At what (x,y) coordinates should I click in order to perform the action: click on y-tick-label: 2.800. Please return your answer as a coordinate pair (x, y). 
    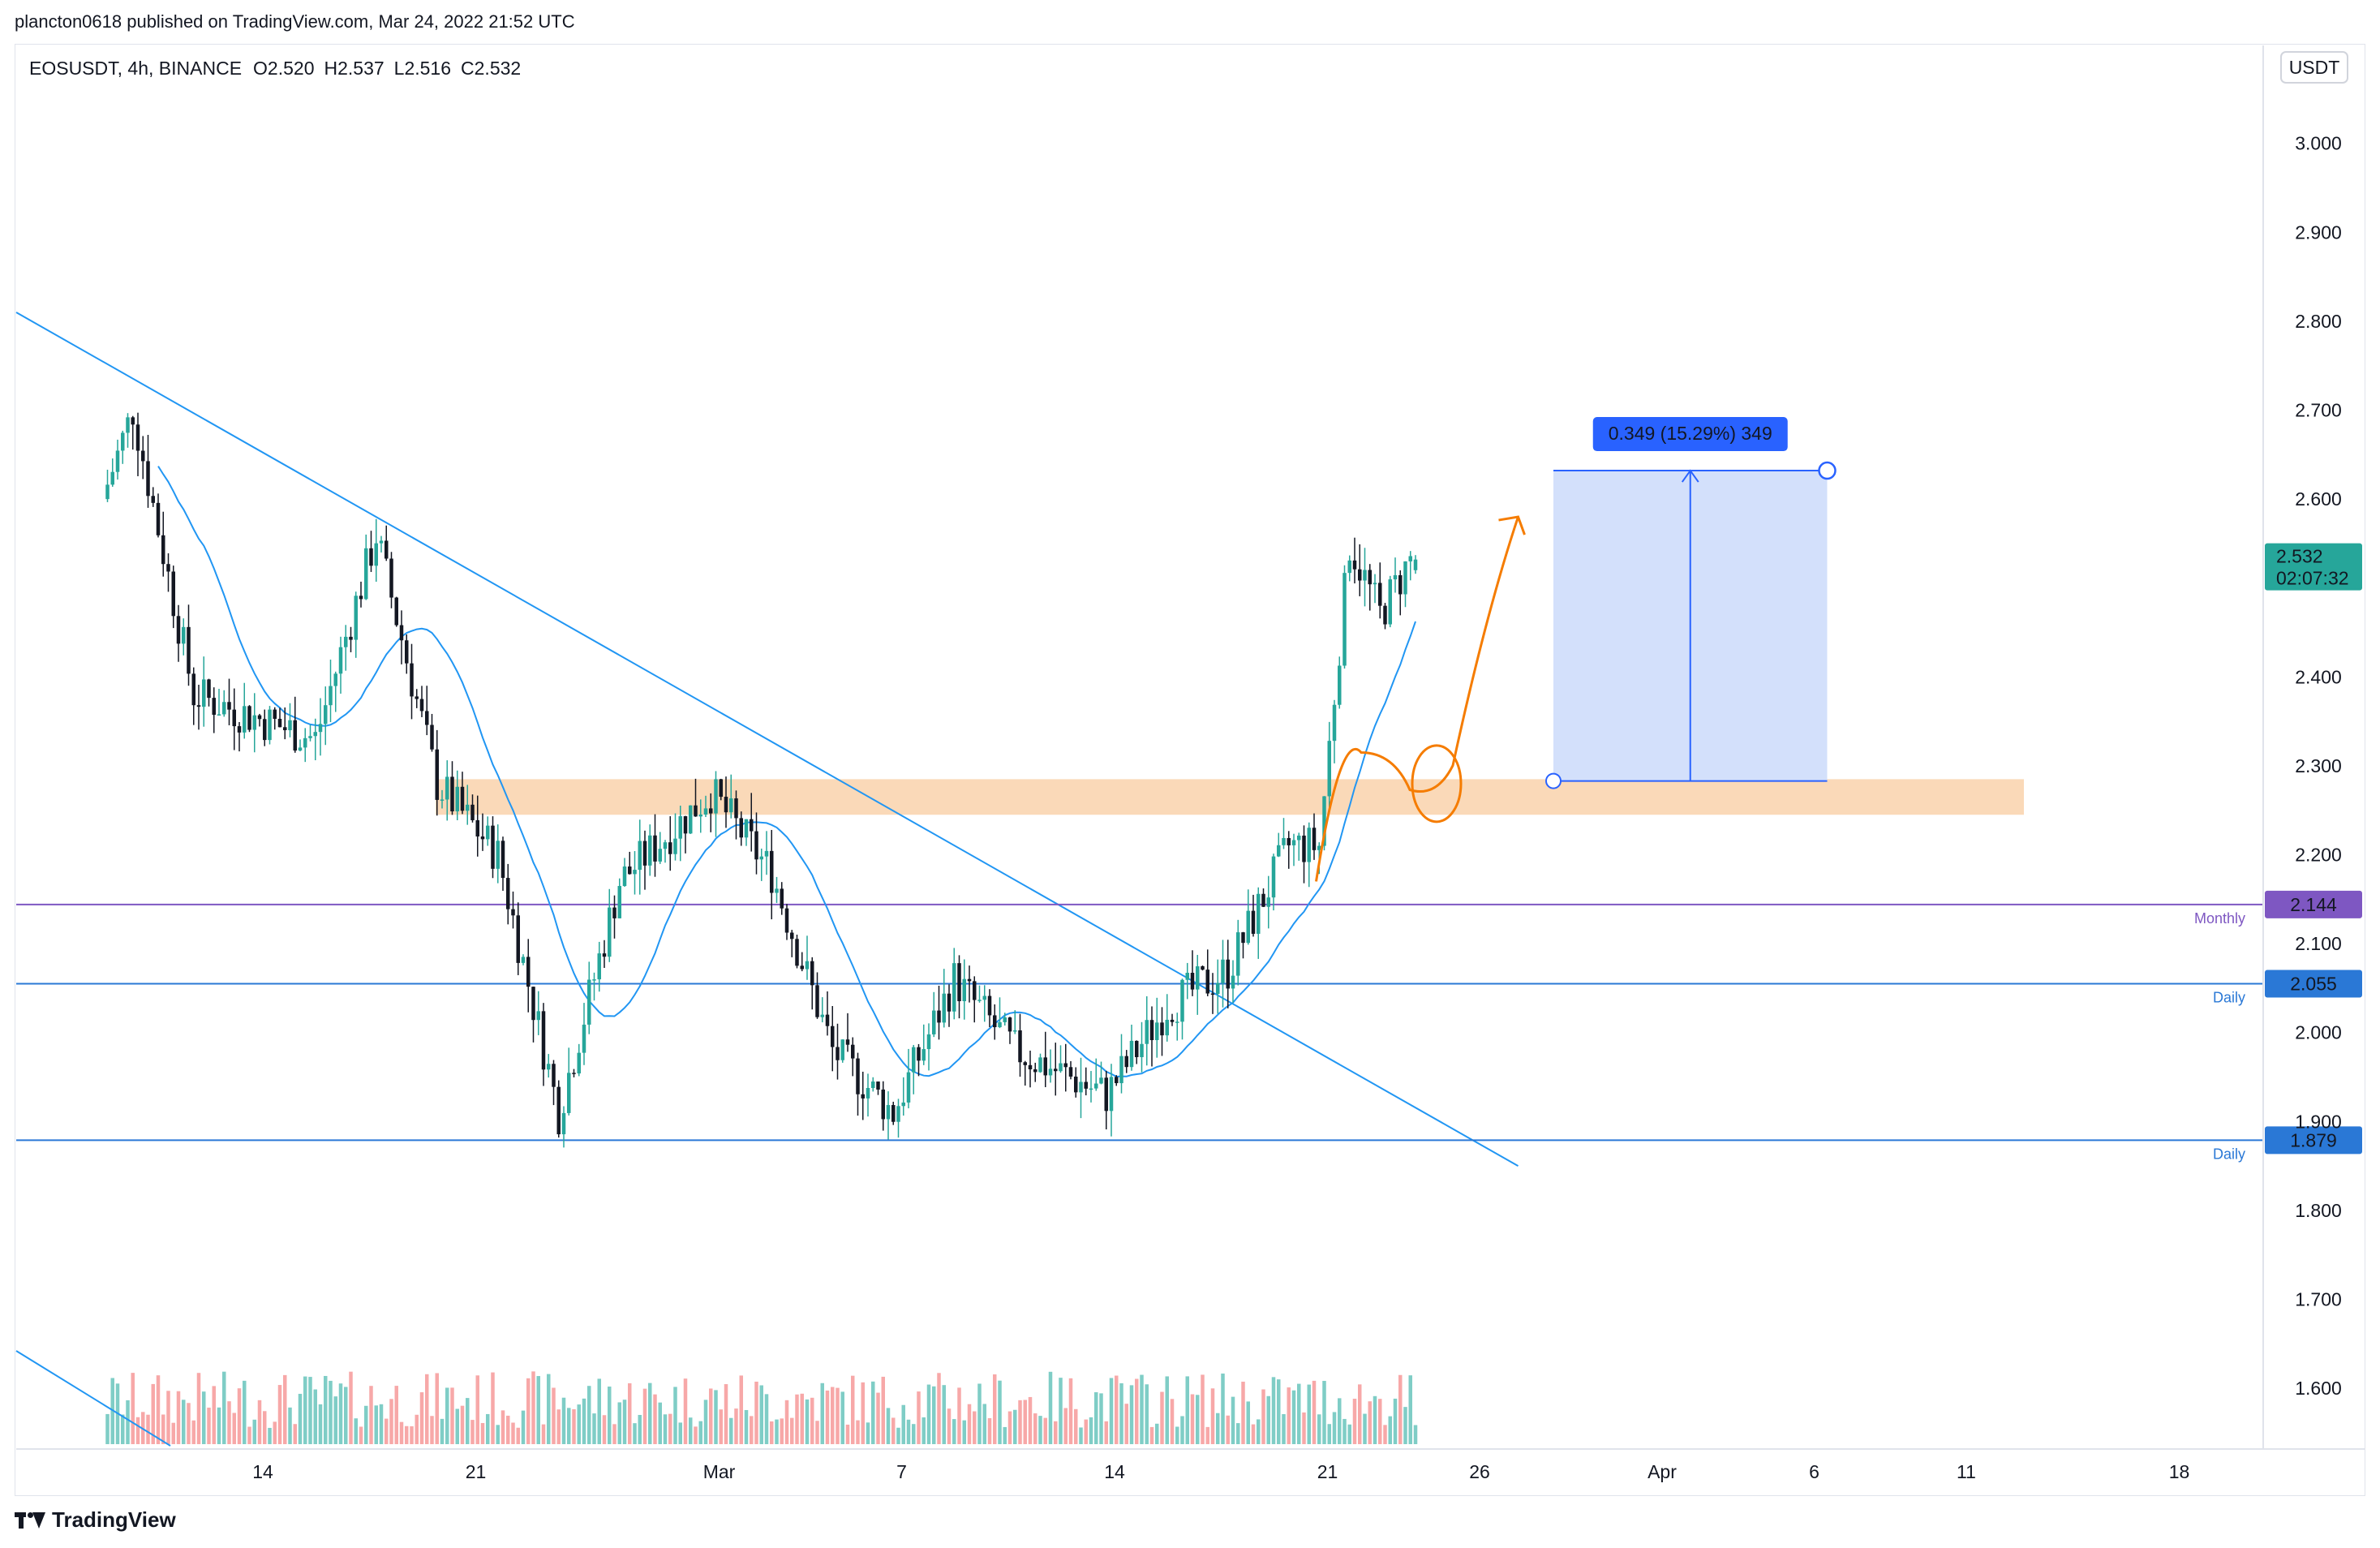
    Looking at the image, I should click on (2318, 321).